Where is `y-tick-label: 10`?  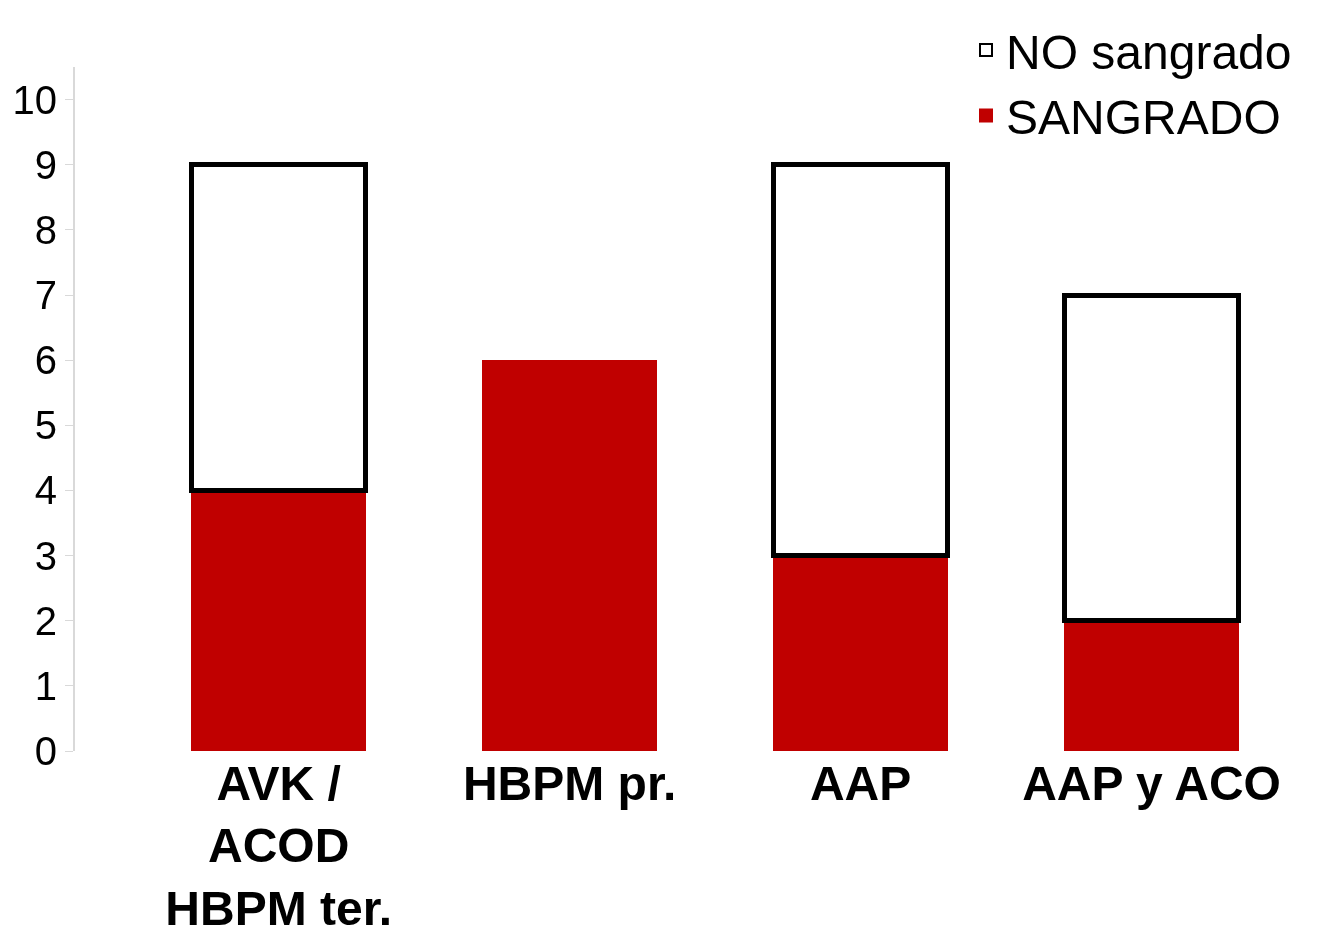
y-tick-label: 10 is located at coordinates (34, 99).